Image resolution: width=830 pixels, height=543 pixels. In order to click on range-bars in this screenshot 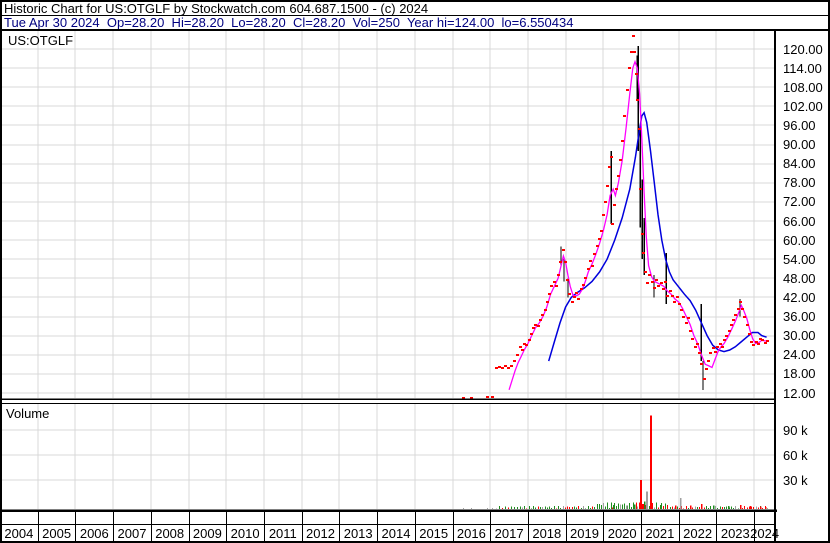, I will do `click(650, 217)`.